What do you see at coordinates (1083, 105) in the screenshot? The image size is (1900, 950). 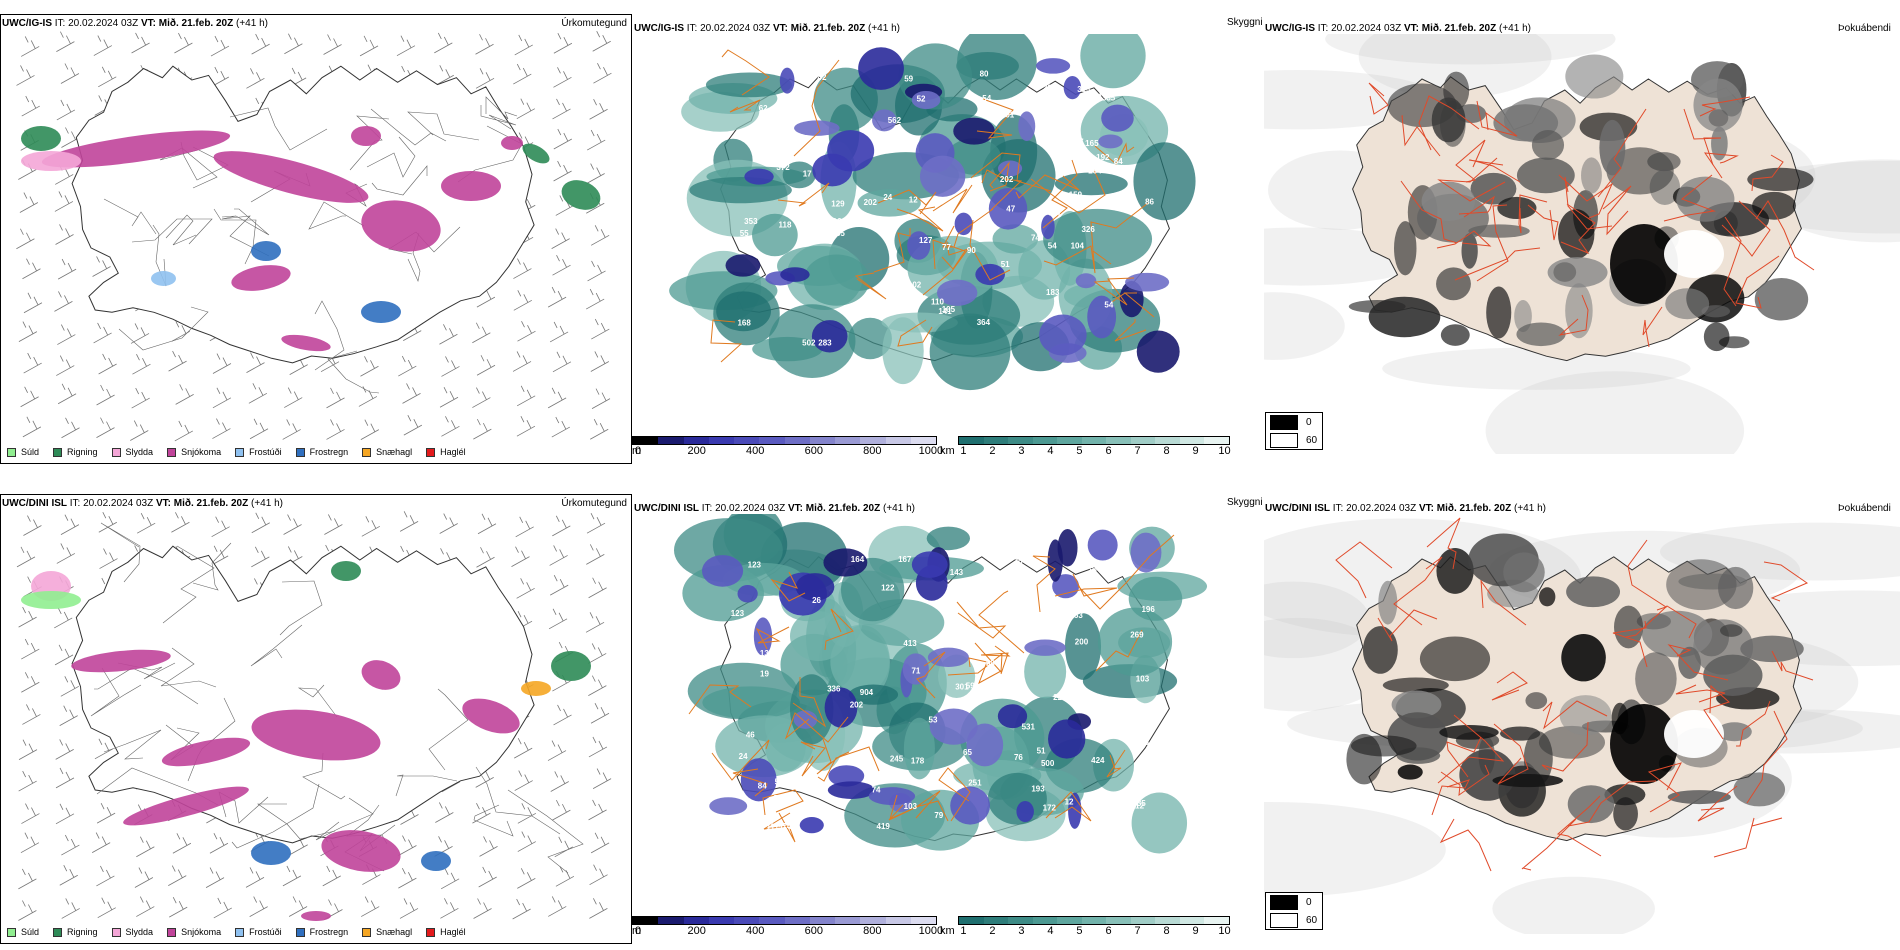 I see `station-label: 95` at bounding box center [1083, 105].